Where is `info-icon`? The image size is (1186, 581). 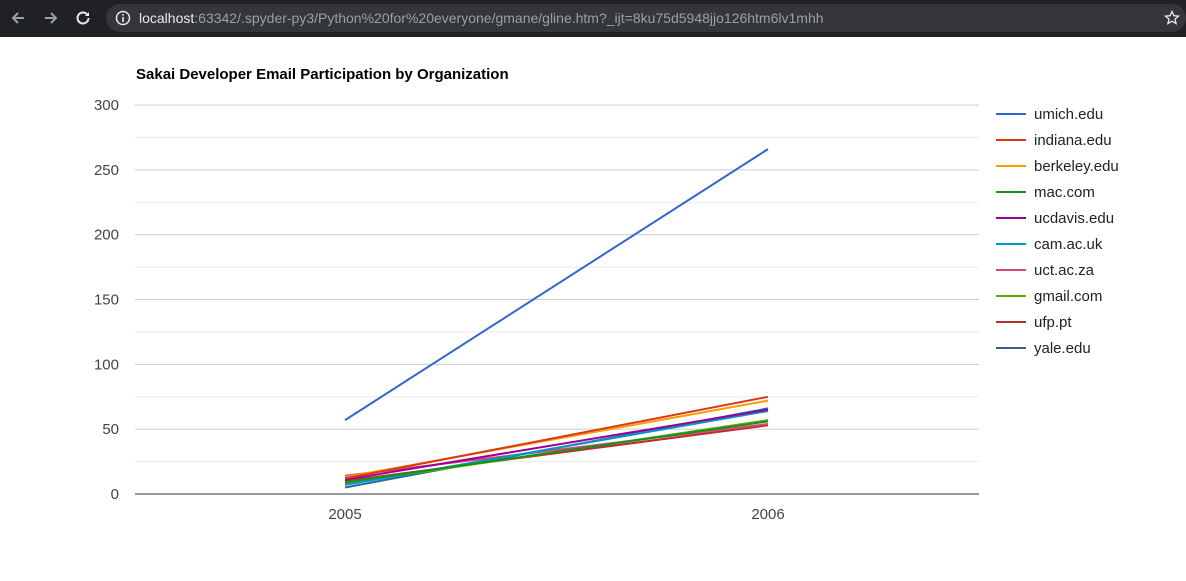
info-icon is located at coordinates (123, 20).